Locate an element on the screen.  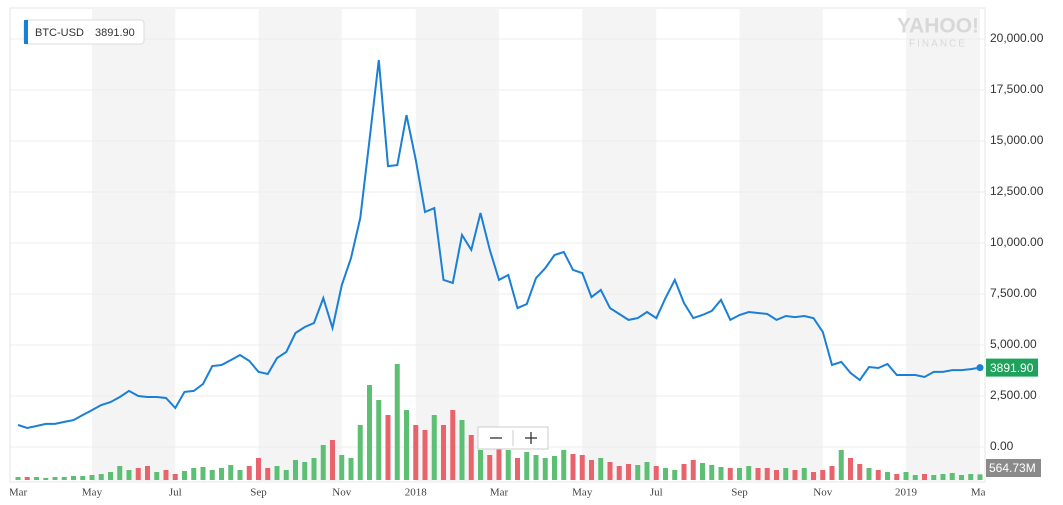
legend-value: 3891.90 is located at coordinates (115, 33).